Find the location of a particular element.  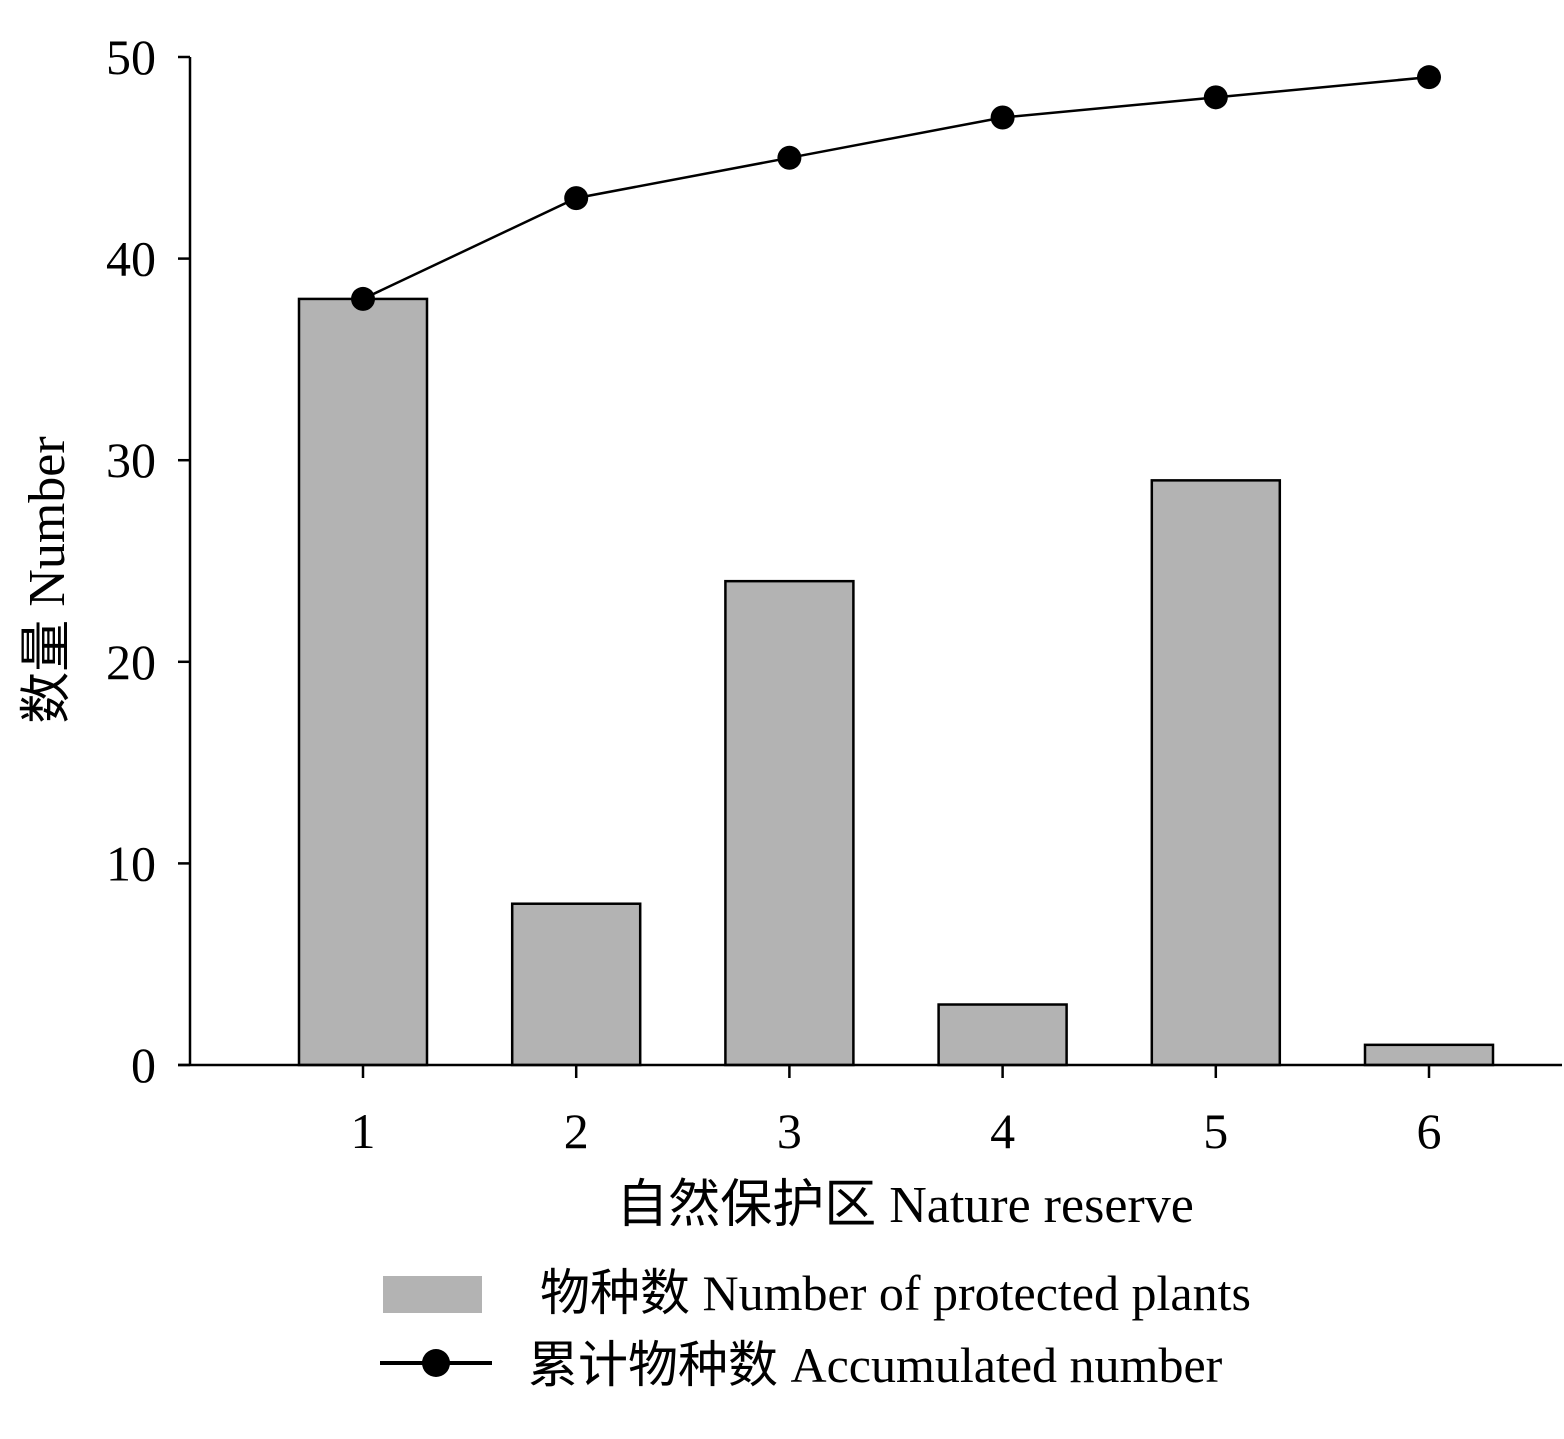

x-tick-label-3: 3 is located at coordinates (789, 1131).